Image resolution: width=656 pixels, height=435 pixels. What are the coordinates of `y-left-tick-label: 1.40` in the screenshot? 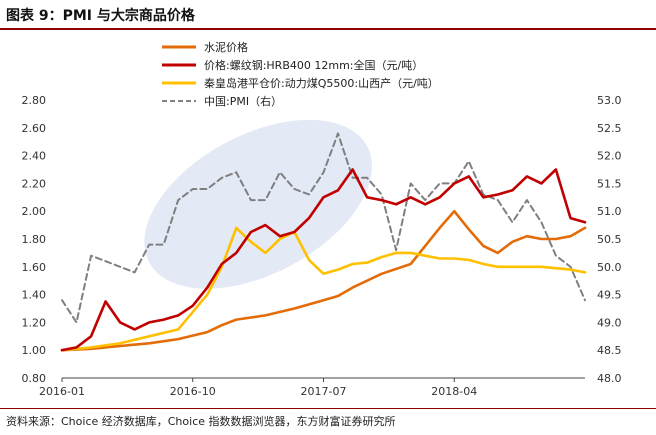 It's located at (34, 295).